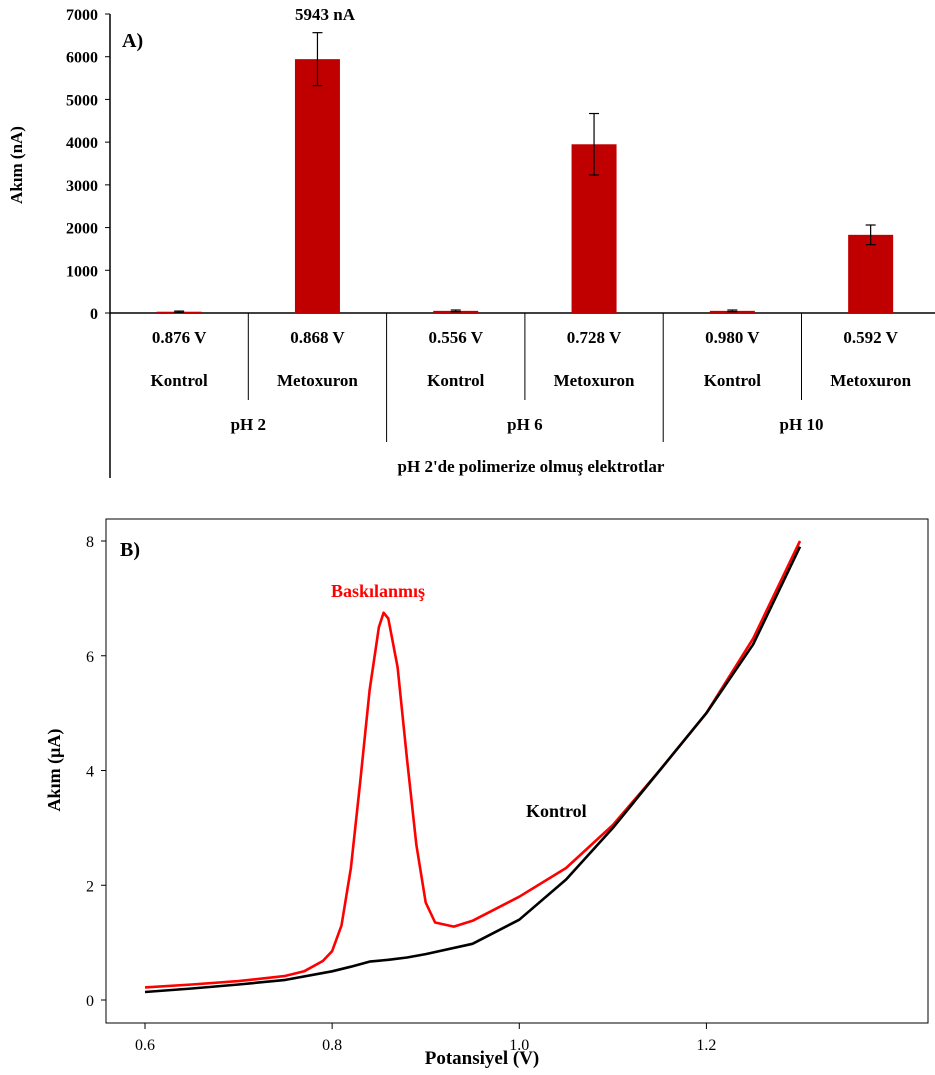 The image size is (935, 1075). Describe the element at coordinates (82, 271) in the screenshot. I see `panel-a-y-tick-label: 1000` at that location.